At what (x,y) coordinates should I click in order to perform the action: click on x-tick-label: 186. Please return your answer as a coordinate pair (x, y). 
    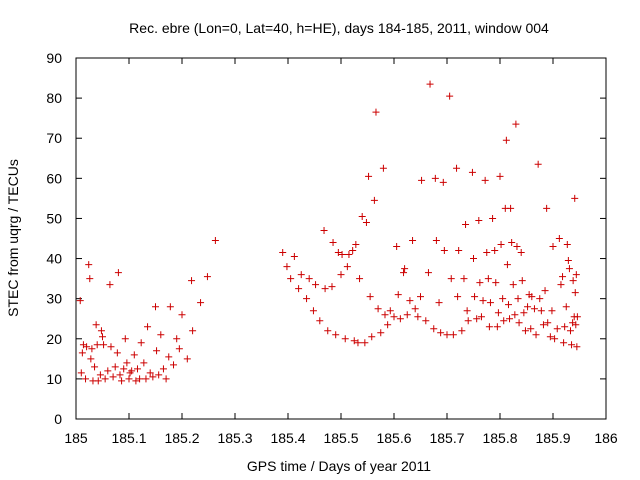
    Looking at the image, I should click on (606, 438).